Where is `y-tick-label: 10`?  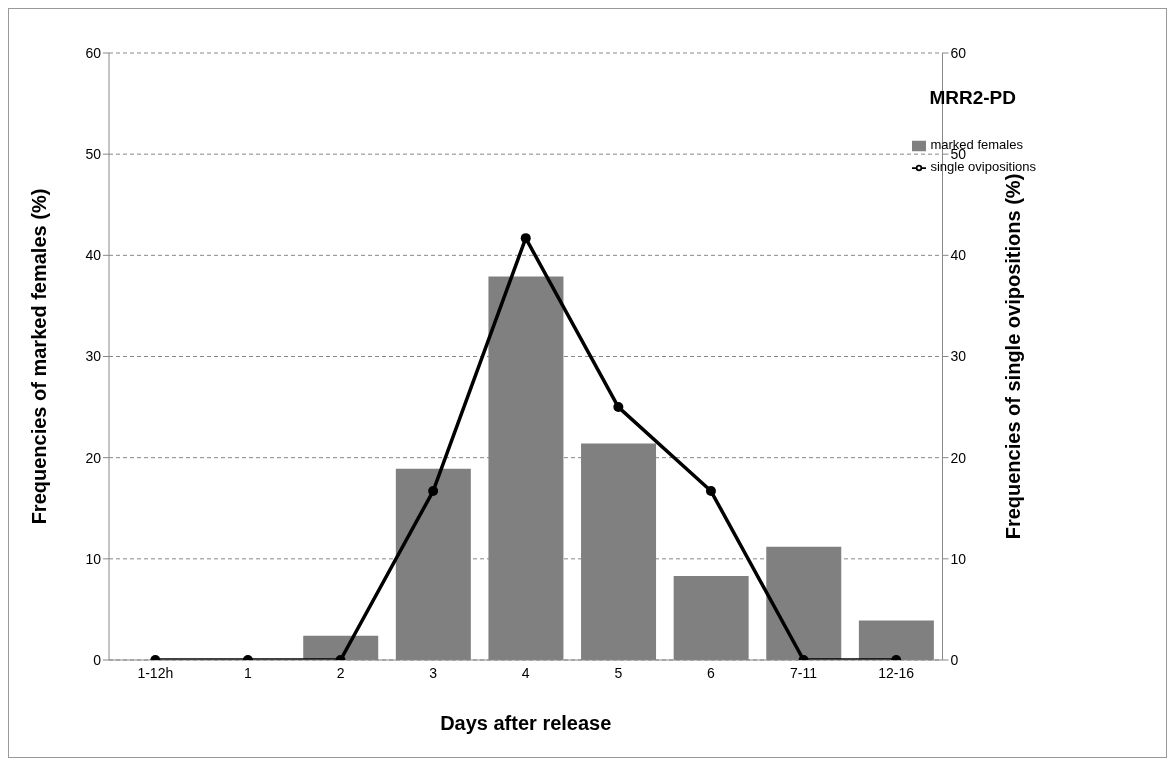 y-tick-label: 10 is located at coordinates (93, 558).